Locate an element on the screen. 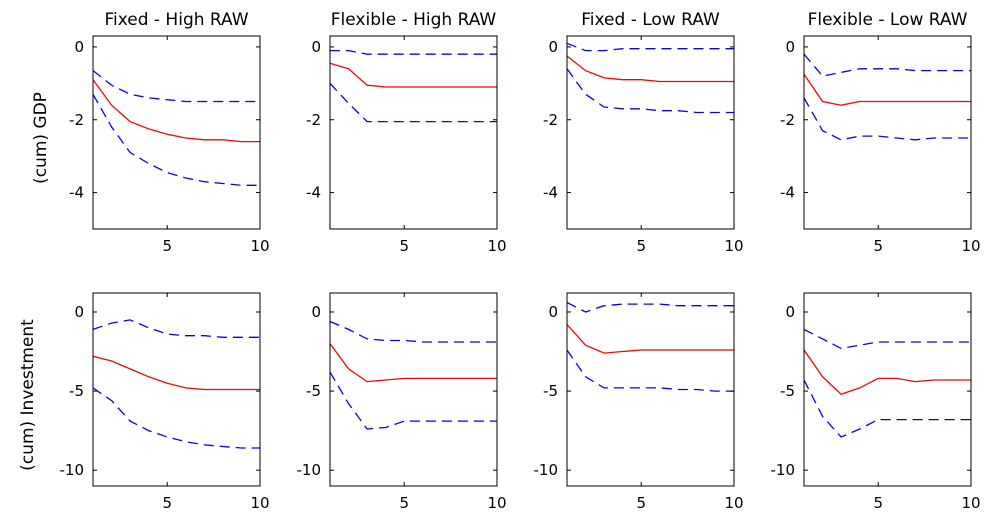 The height and width of the screenshot is (523, 994). row-label-investment: (cum) Investment is located at coordinates (28, 395).